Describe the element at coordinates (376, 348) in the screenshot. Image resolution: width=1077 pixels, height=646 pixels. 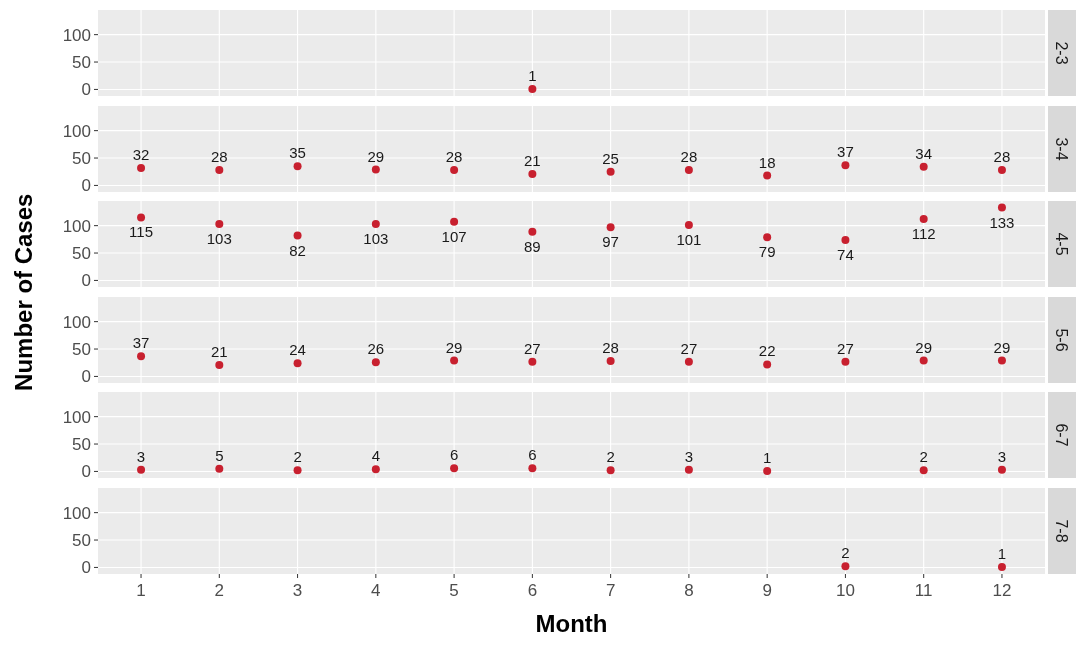
I see `data-label: 26` at that location.